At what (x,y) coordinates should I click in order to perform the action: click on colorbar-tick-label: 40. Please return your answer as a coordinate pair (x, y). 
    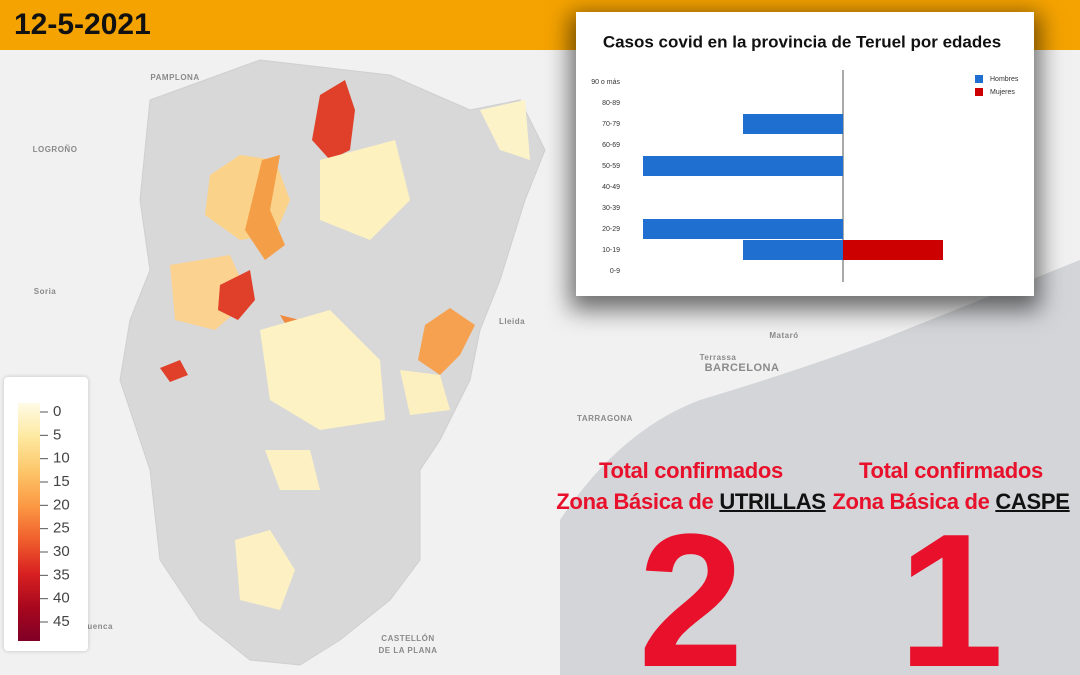
    Looking at the image, I should click on (61, 598).